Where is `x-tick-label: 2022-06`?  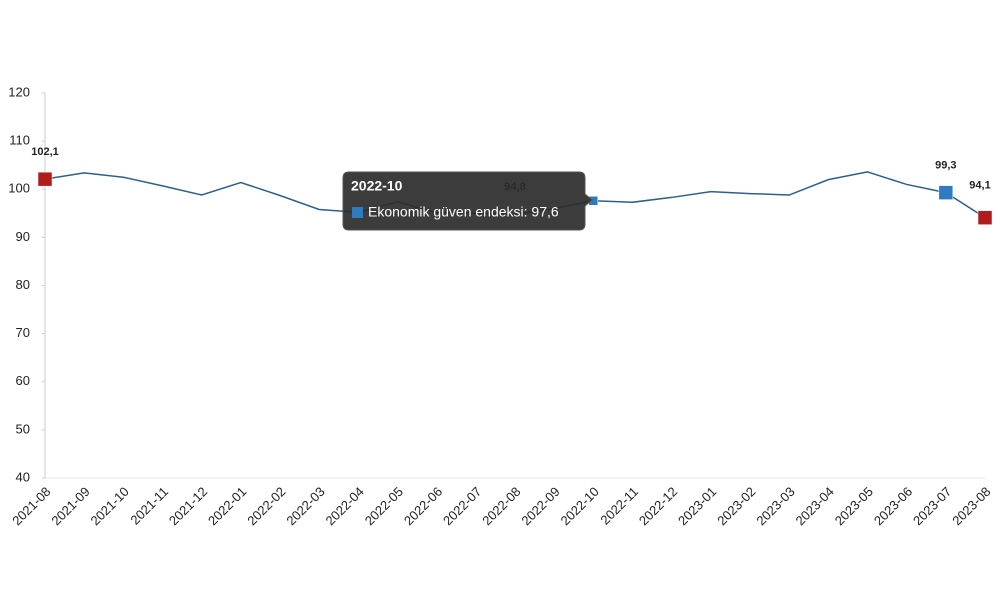 x-tick-label: 2022-06 is located at coordinates (423, 506).